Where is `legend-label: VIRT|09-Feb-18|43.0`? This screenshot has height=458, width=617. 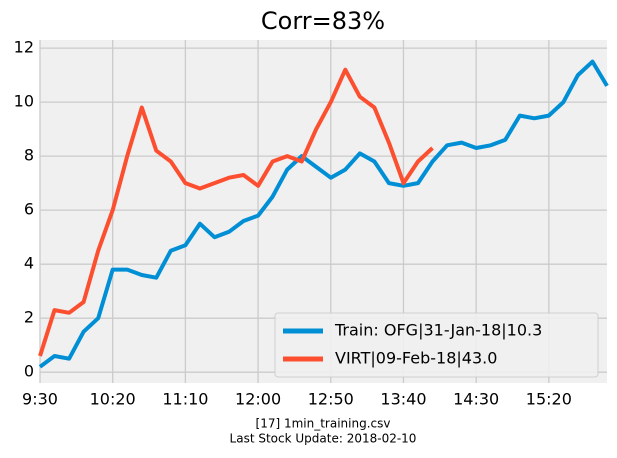 legend-label: VIRT|09-Feb-18|43.0 is located at coordinates (416, 358).